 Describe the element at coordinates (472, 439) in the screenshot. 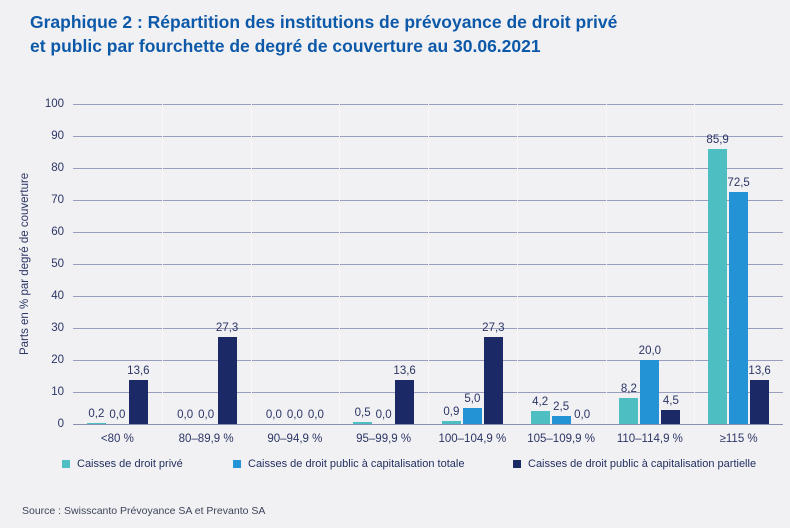

I see `category-label: 100–104,9 %` at that location.